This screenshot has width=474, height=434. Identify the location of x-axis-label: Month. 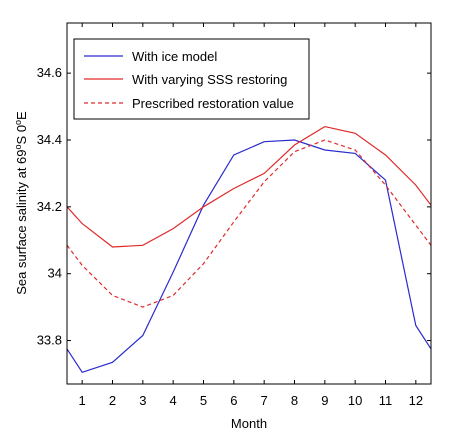
(249, 423).